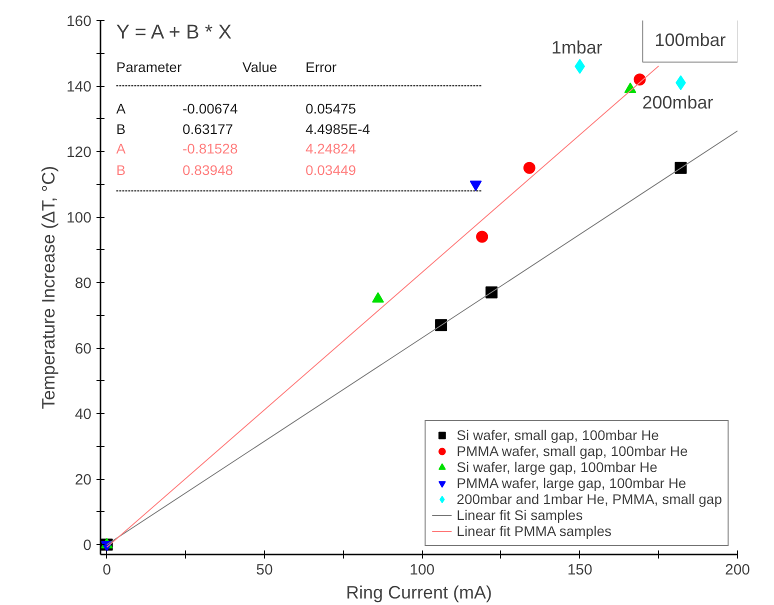 The image size is (774, 605). I want to click on legend-label: Linear fit PMMA samples, so click(534, 531).